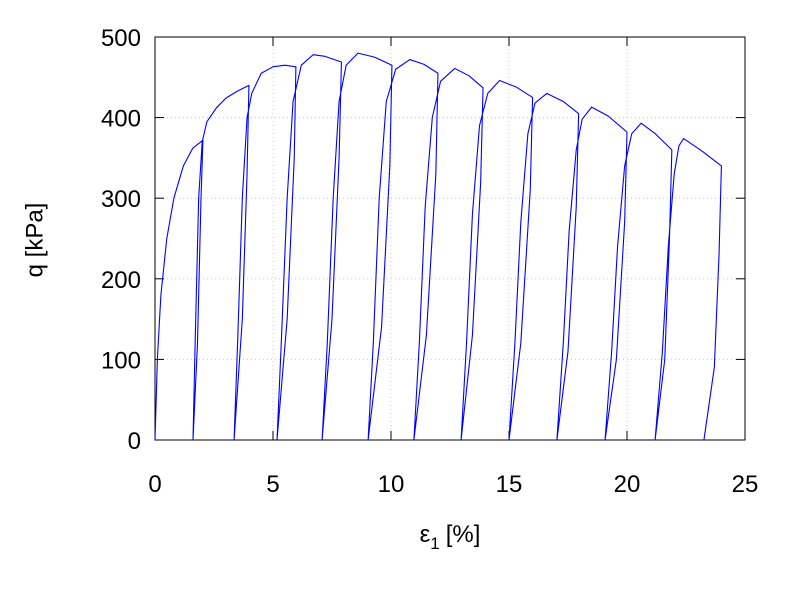 The image size is (800, 600). Describe the element at coordinates (121, 280) in the screenshot. I see `y-tick-label: 200` at that location.